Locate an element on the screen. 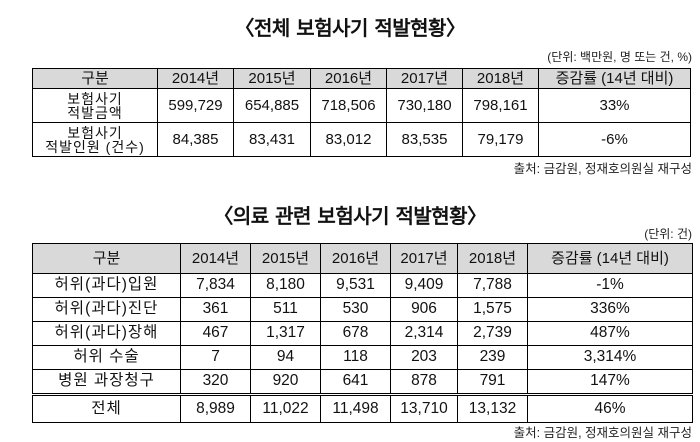 This screenshot has width=700, height=442. cell-2018: 1,575 is located at coordinates (492, 309).